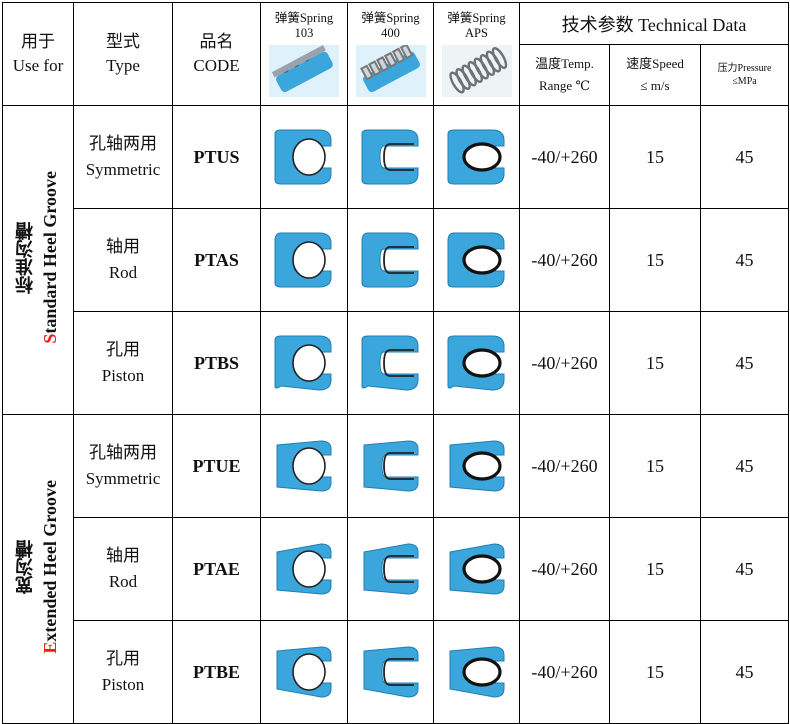  I want to click on header-technical-data: 技术参数 Technical Data, so click(654, 23).